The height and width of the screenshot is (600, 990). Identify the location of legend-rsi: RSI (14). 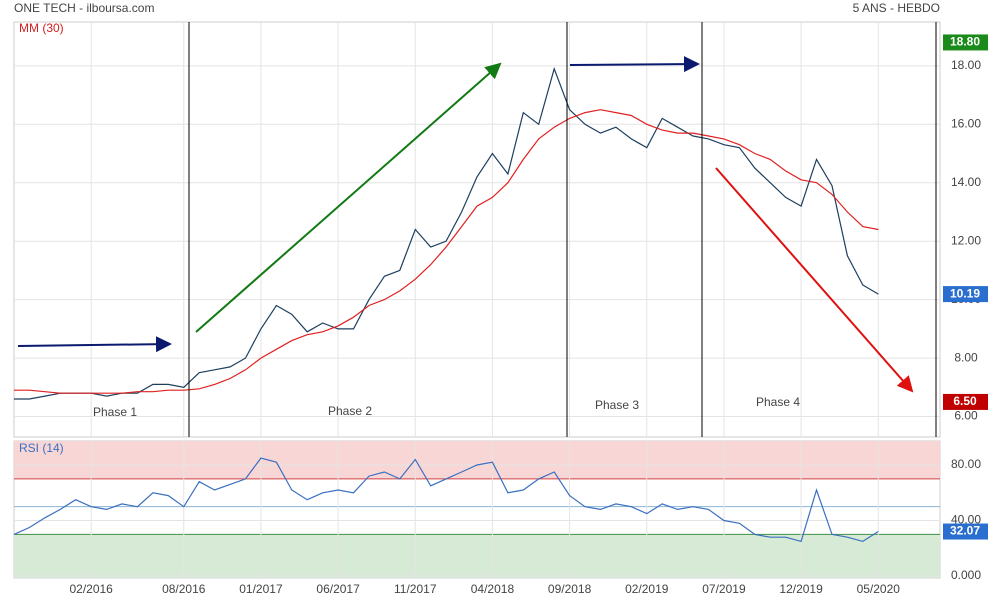
(41, 448).